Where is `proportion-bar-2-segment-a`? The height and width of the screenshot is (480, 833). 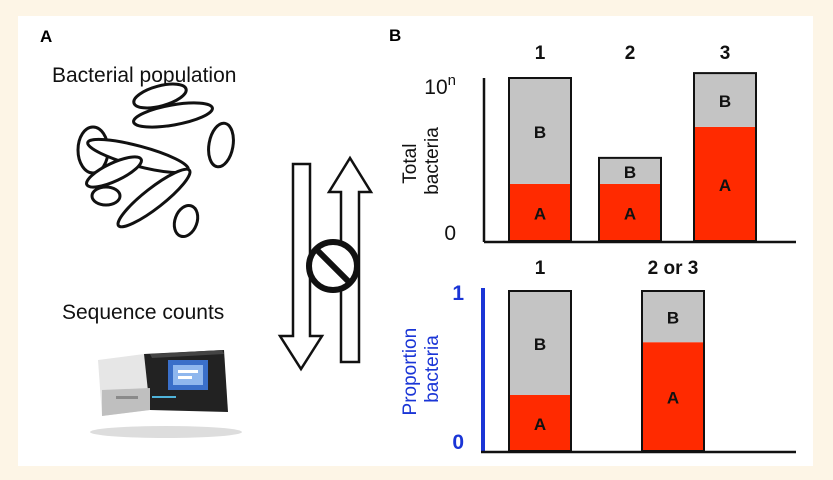
proportion-bar-2-segment-a is located at coordinates (673, 396).